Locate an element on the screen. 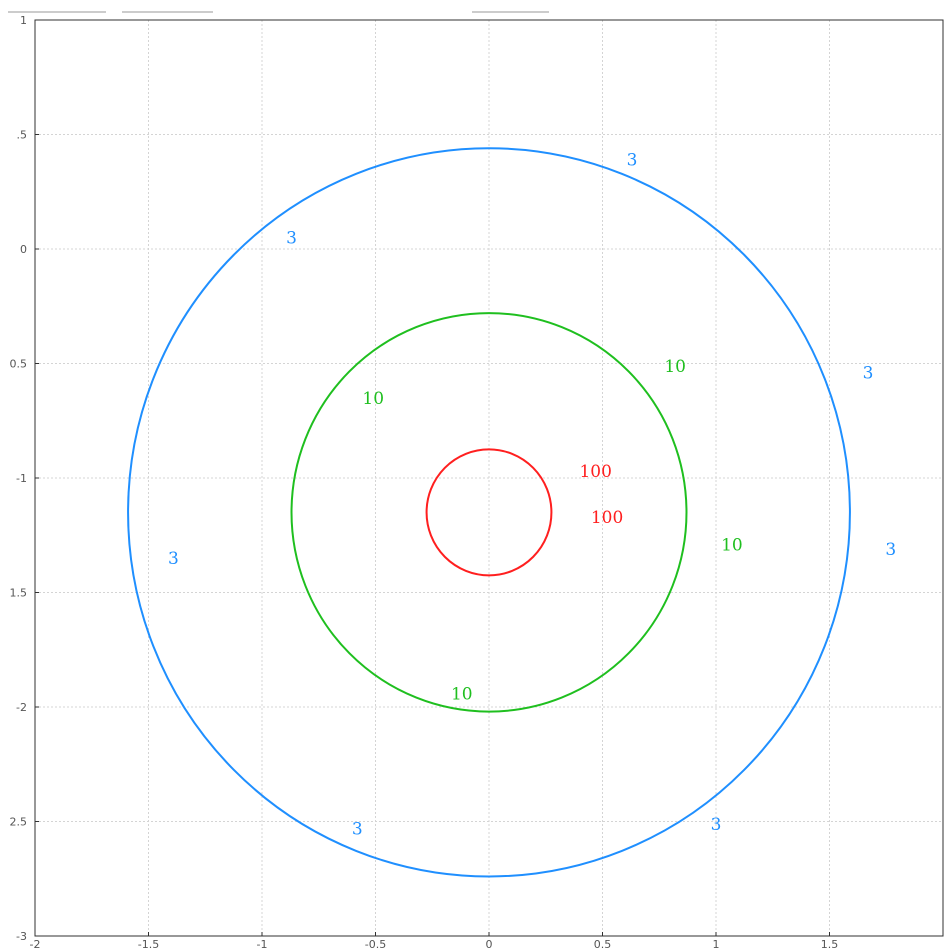 This screenshot has width=944, height=951. y-tick-label: -1 is located at coordinates (21, 478).